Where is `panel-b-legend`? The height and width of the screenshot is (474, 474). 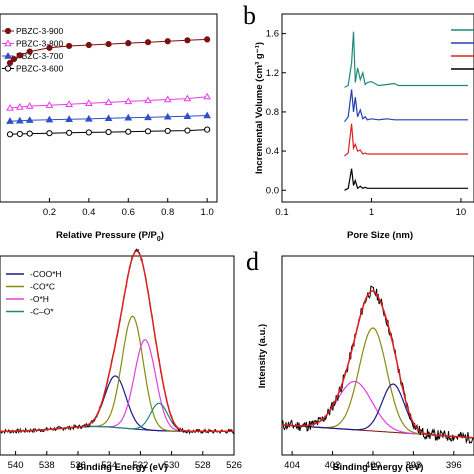
panel-b-legend is located at coordinates (462, 49).